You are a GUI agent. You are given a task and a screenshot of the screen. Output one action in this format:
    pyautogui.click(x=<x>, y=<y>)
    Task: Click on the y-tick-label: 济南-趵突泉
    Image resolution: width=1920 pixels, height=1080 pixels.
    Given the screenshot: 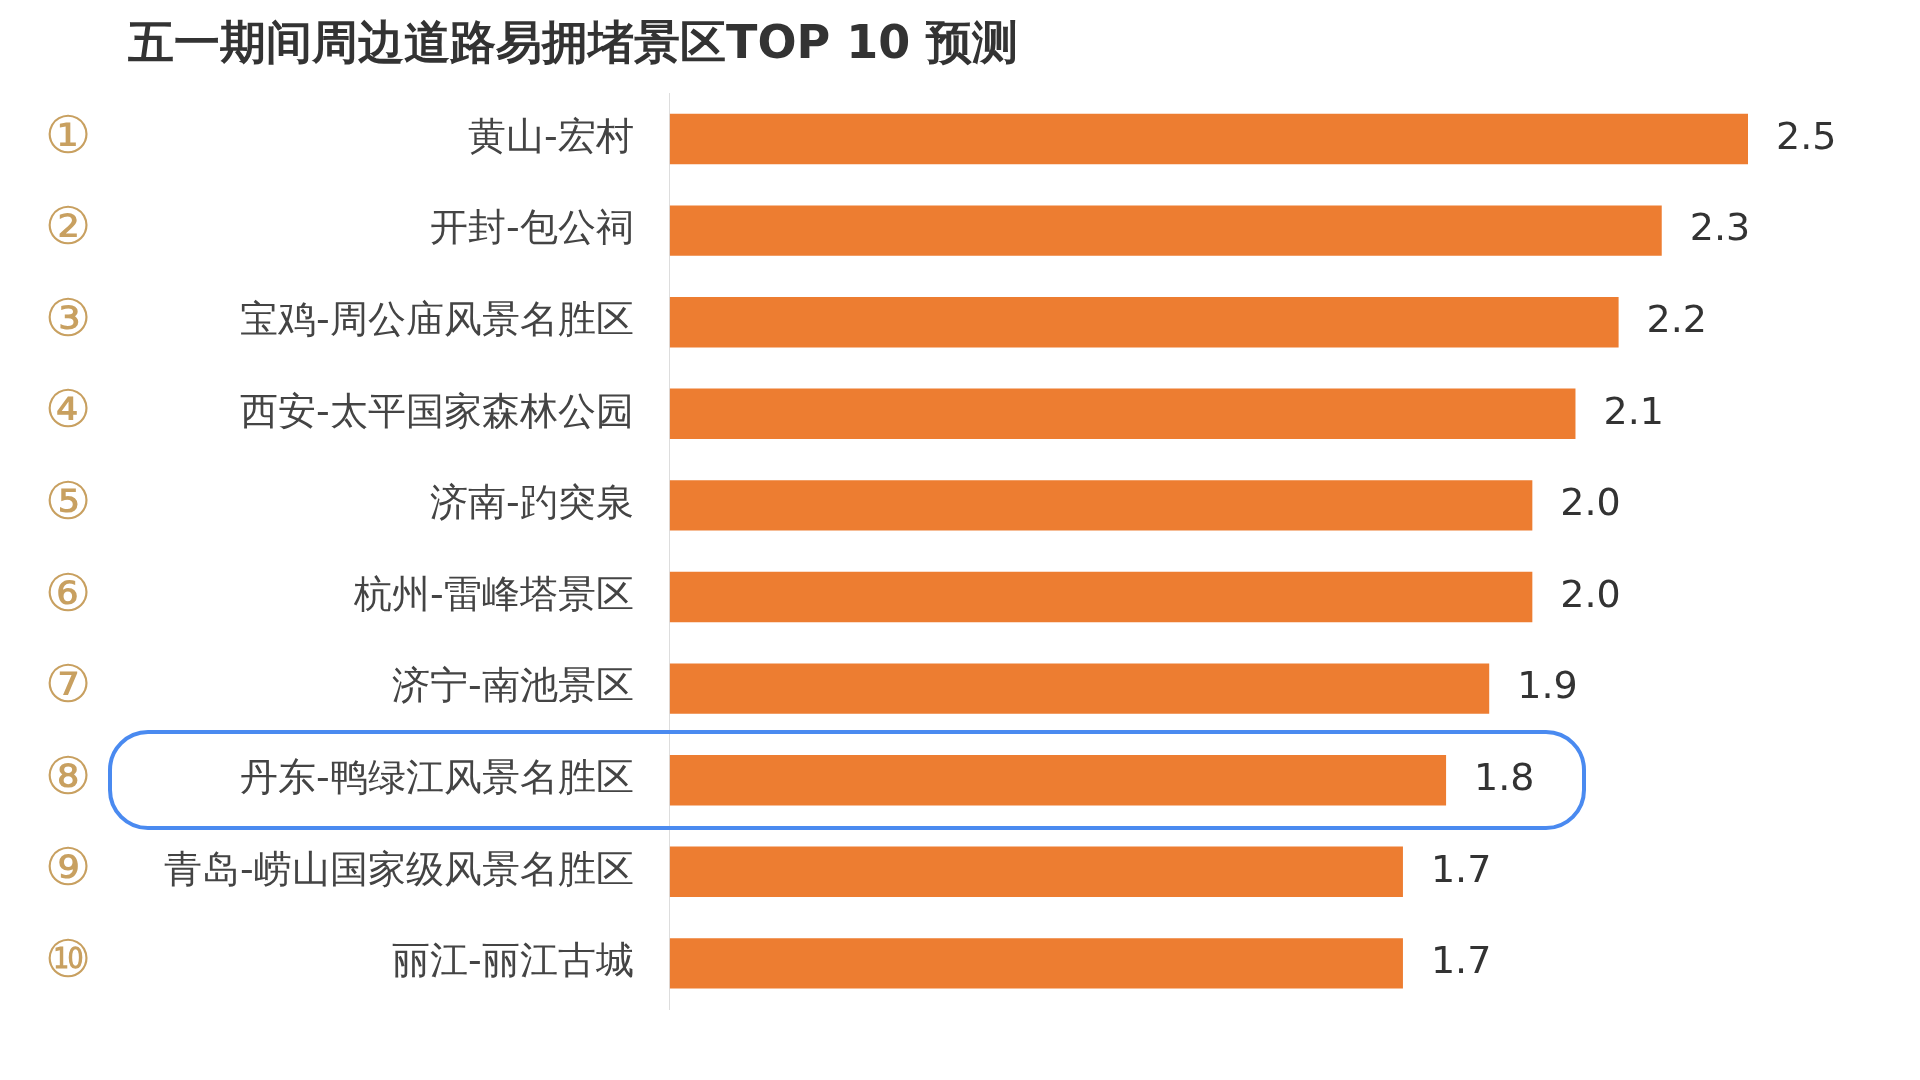 What is the action you would take?
    pyautogui.click(x=531, y=502)
    